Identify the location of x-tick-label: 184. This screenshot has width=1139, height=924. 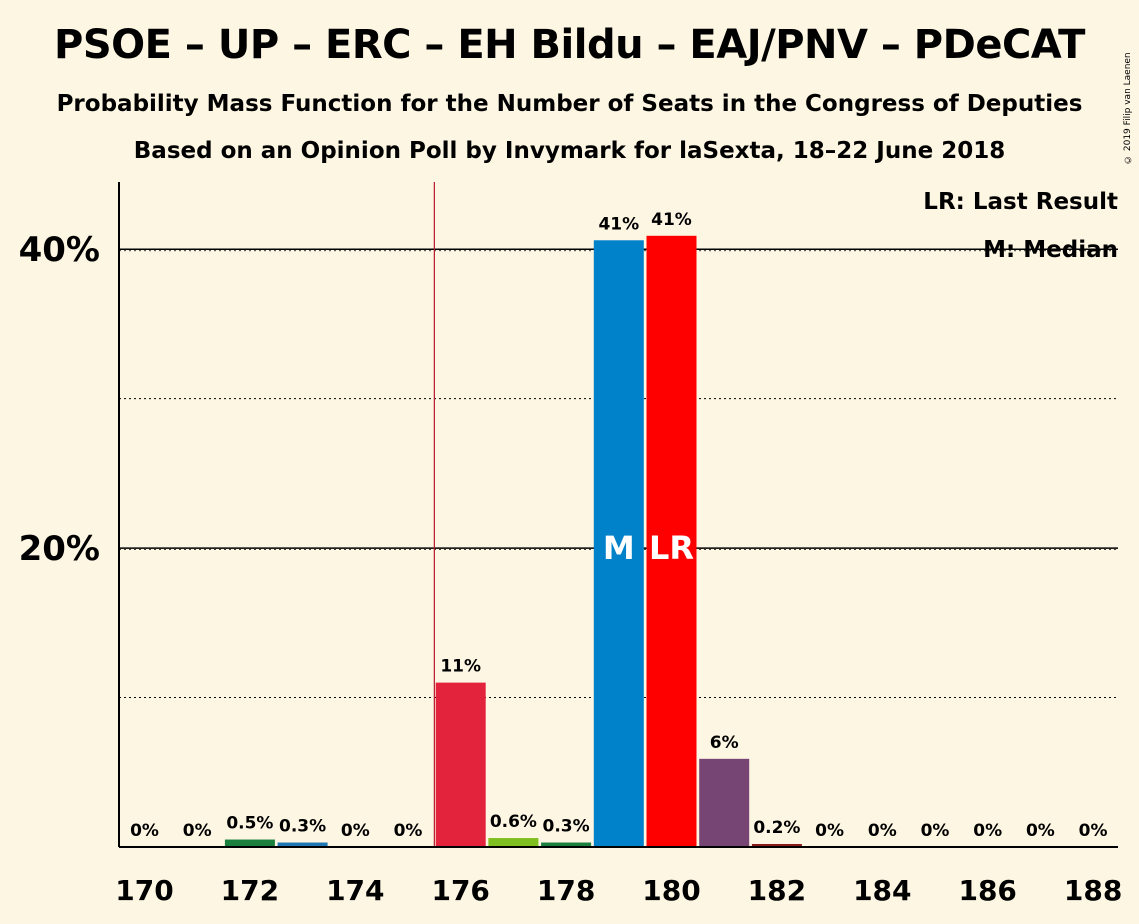
(882, 890).